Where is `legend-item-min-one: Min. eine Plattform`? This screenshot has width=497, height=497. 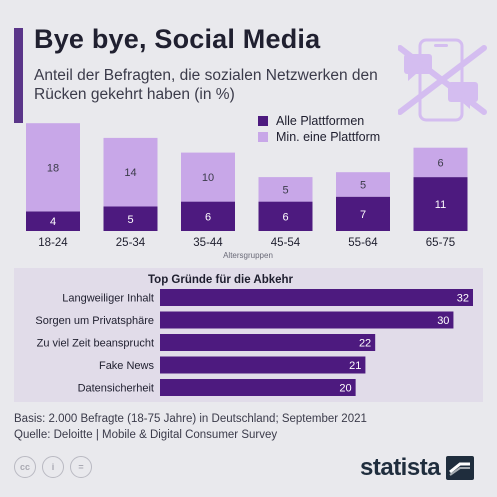
legend-item-min-one: Min. eine Plattform is located at coordinates (319, 137).